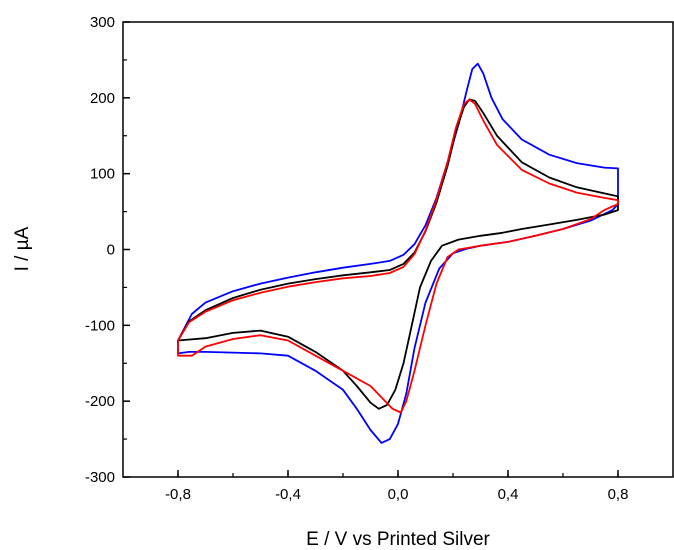  Describe the element at coordinates (178, 494) in the screenshot. I see `x-tick-label: -0,8` at that location.